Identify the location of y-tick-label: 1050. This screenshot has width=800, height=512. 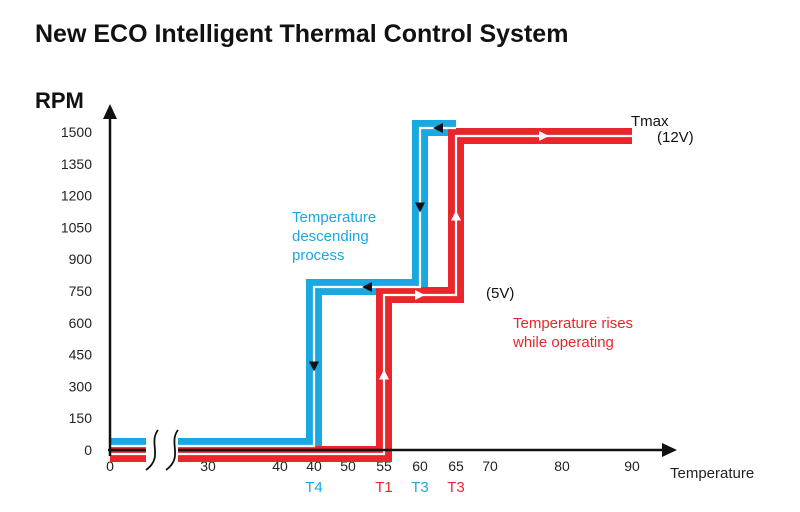
(76, 227).